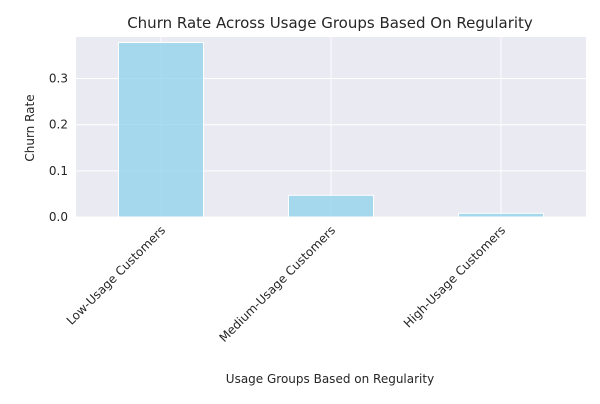 The image size is (600, 404). I want to click on y-tick-label: 0.2, so click(58, 125).